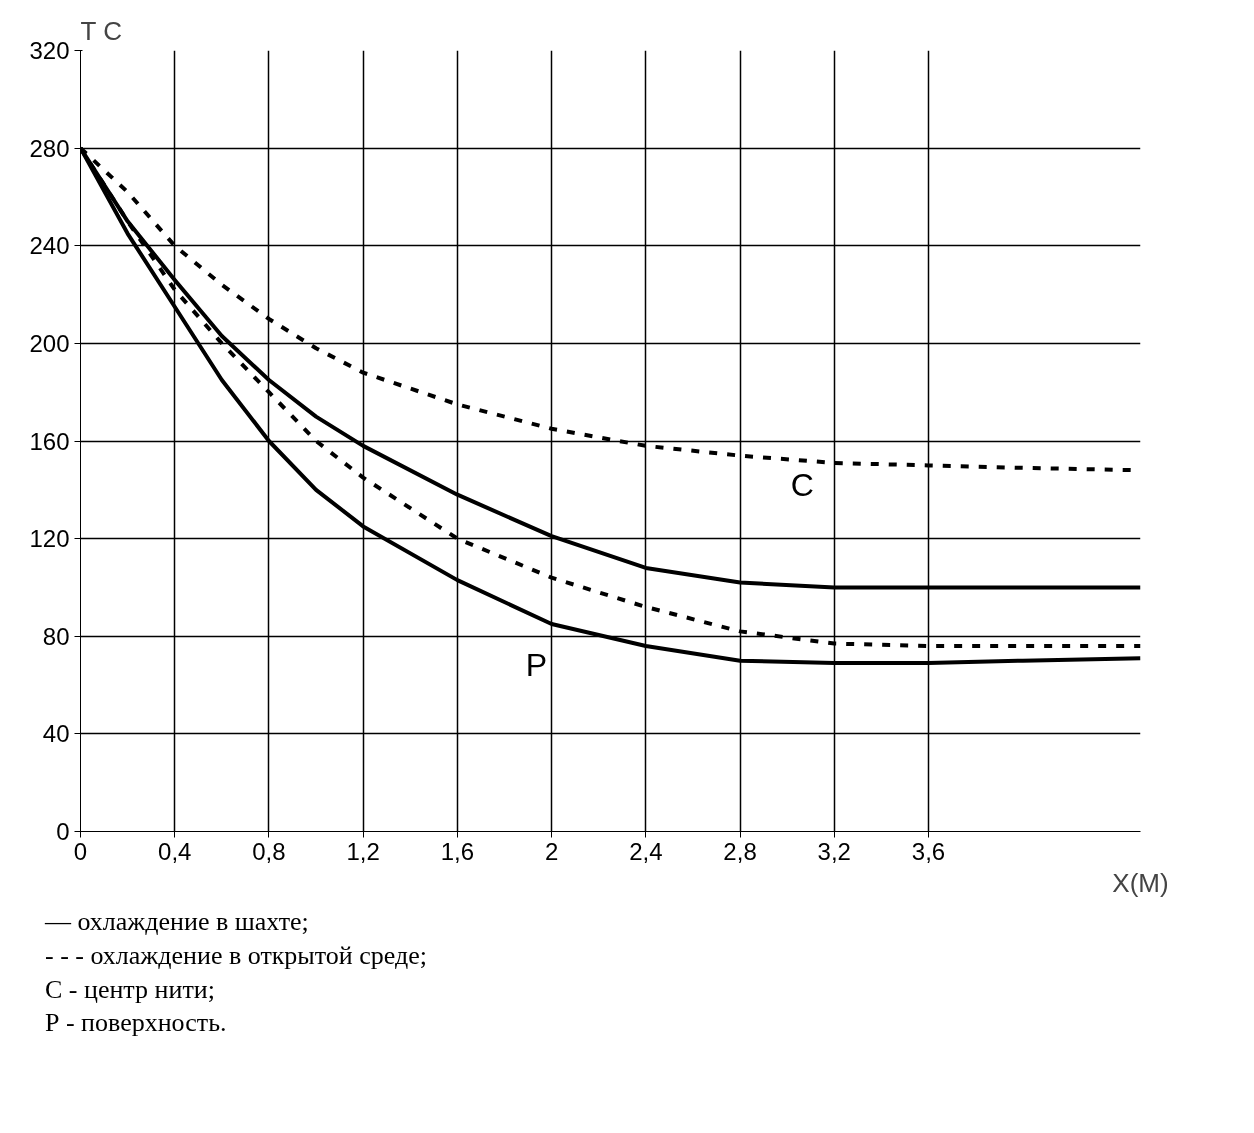  Describe the element at coordinates (101, 30) in the screenshot. I see `y-axis-title: T C` at that location.